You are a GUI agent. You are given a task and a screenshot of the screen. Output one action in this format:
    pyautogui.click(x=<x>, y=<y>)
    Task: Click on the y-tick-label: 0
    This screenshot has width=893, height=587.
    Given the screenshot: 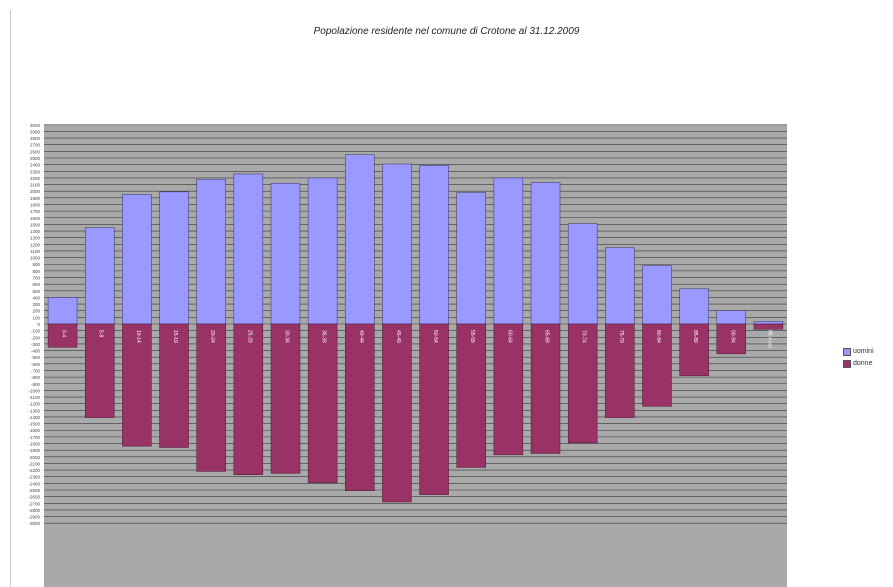 What is the action you would take?
    pyautogui.click(x=38, y=324)
    